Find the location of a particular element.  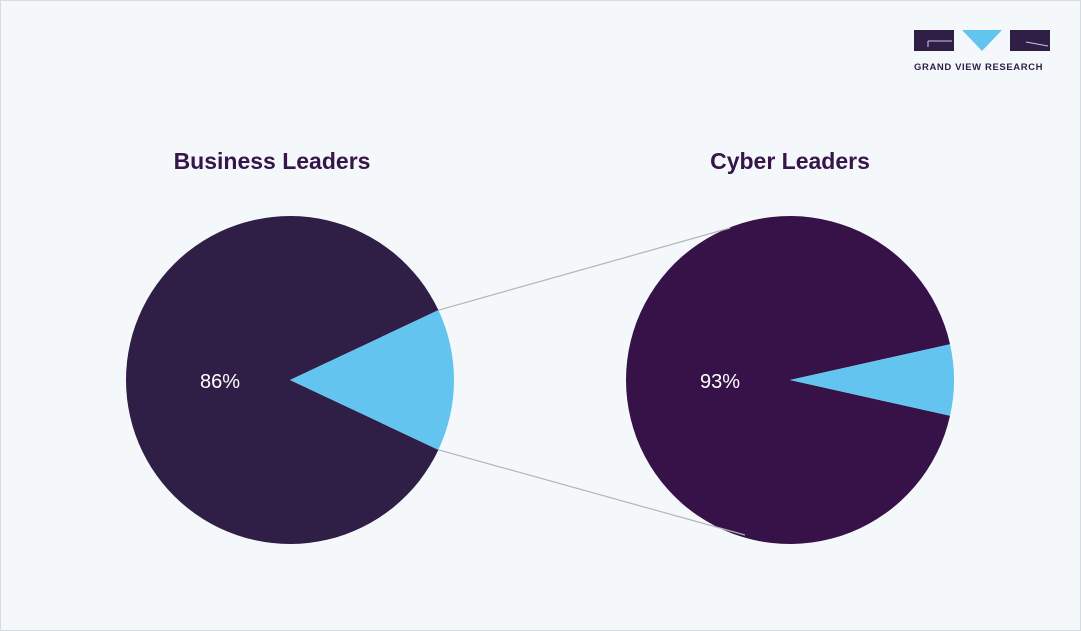

pie-data-label: 93% is located at coordinates (720, 382).